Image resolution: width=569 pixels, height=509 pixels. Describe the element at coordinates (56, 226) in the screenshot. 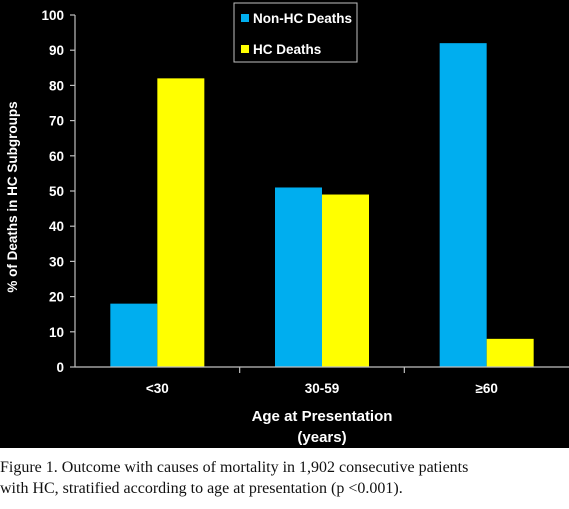

I see `y-tick-label: 40` at that location.